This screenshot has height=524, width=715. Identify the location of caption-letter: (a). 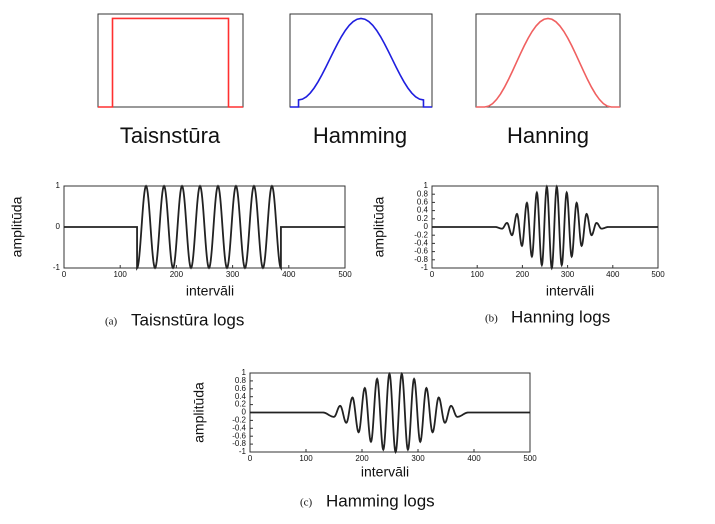
(111, 322).